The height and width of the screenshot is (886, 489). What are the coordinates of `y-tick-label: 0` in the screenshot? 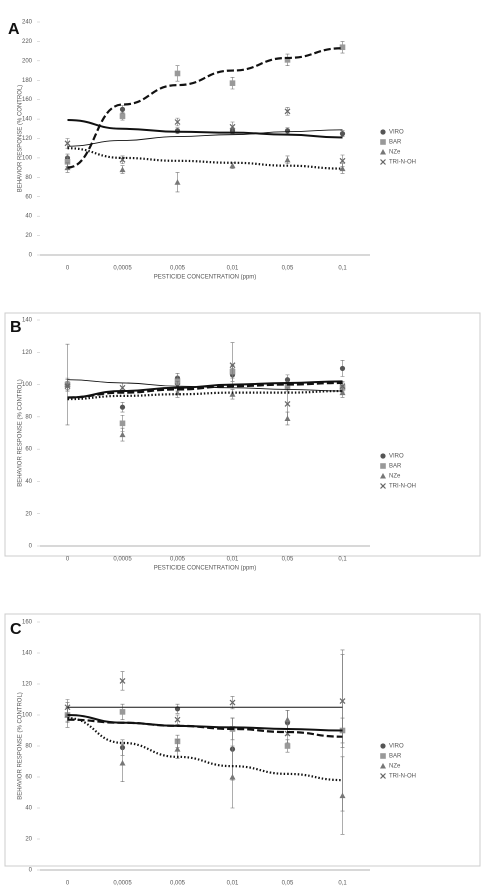 It's located at (31, 547).